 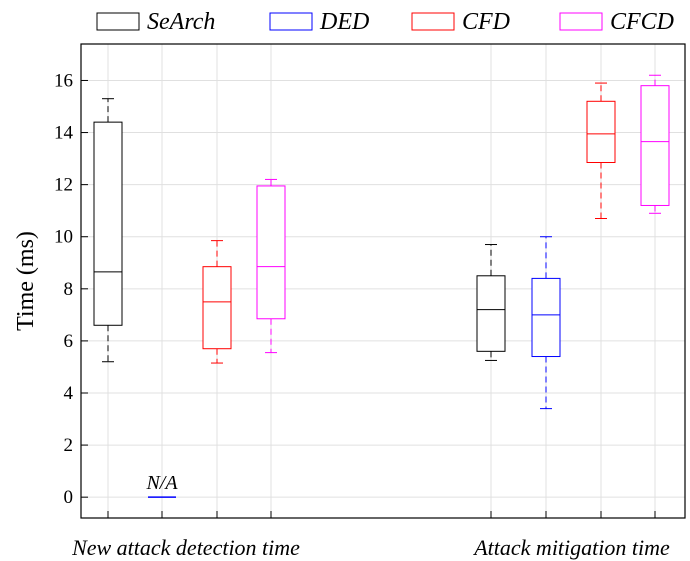 What do you see at coordinates (69, 341) in the screenshot?
I see `y-tick-label: 6` at bounding box center [69, 341].